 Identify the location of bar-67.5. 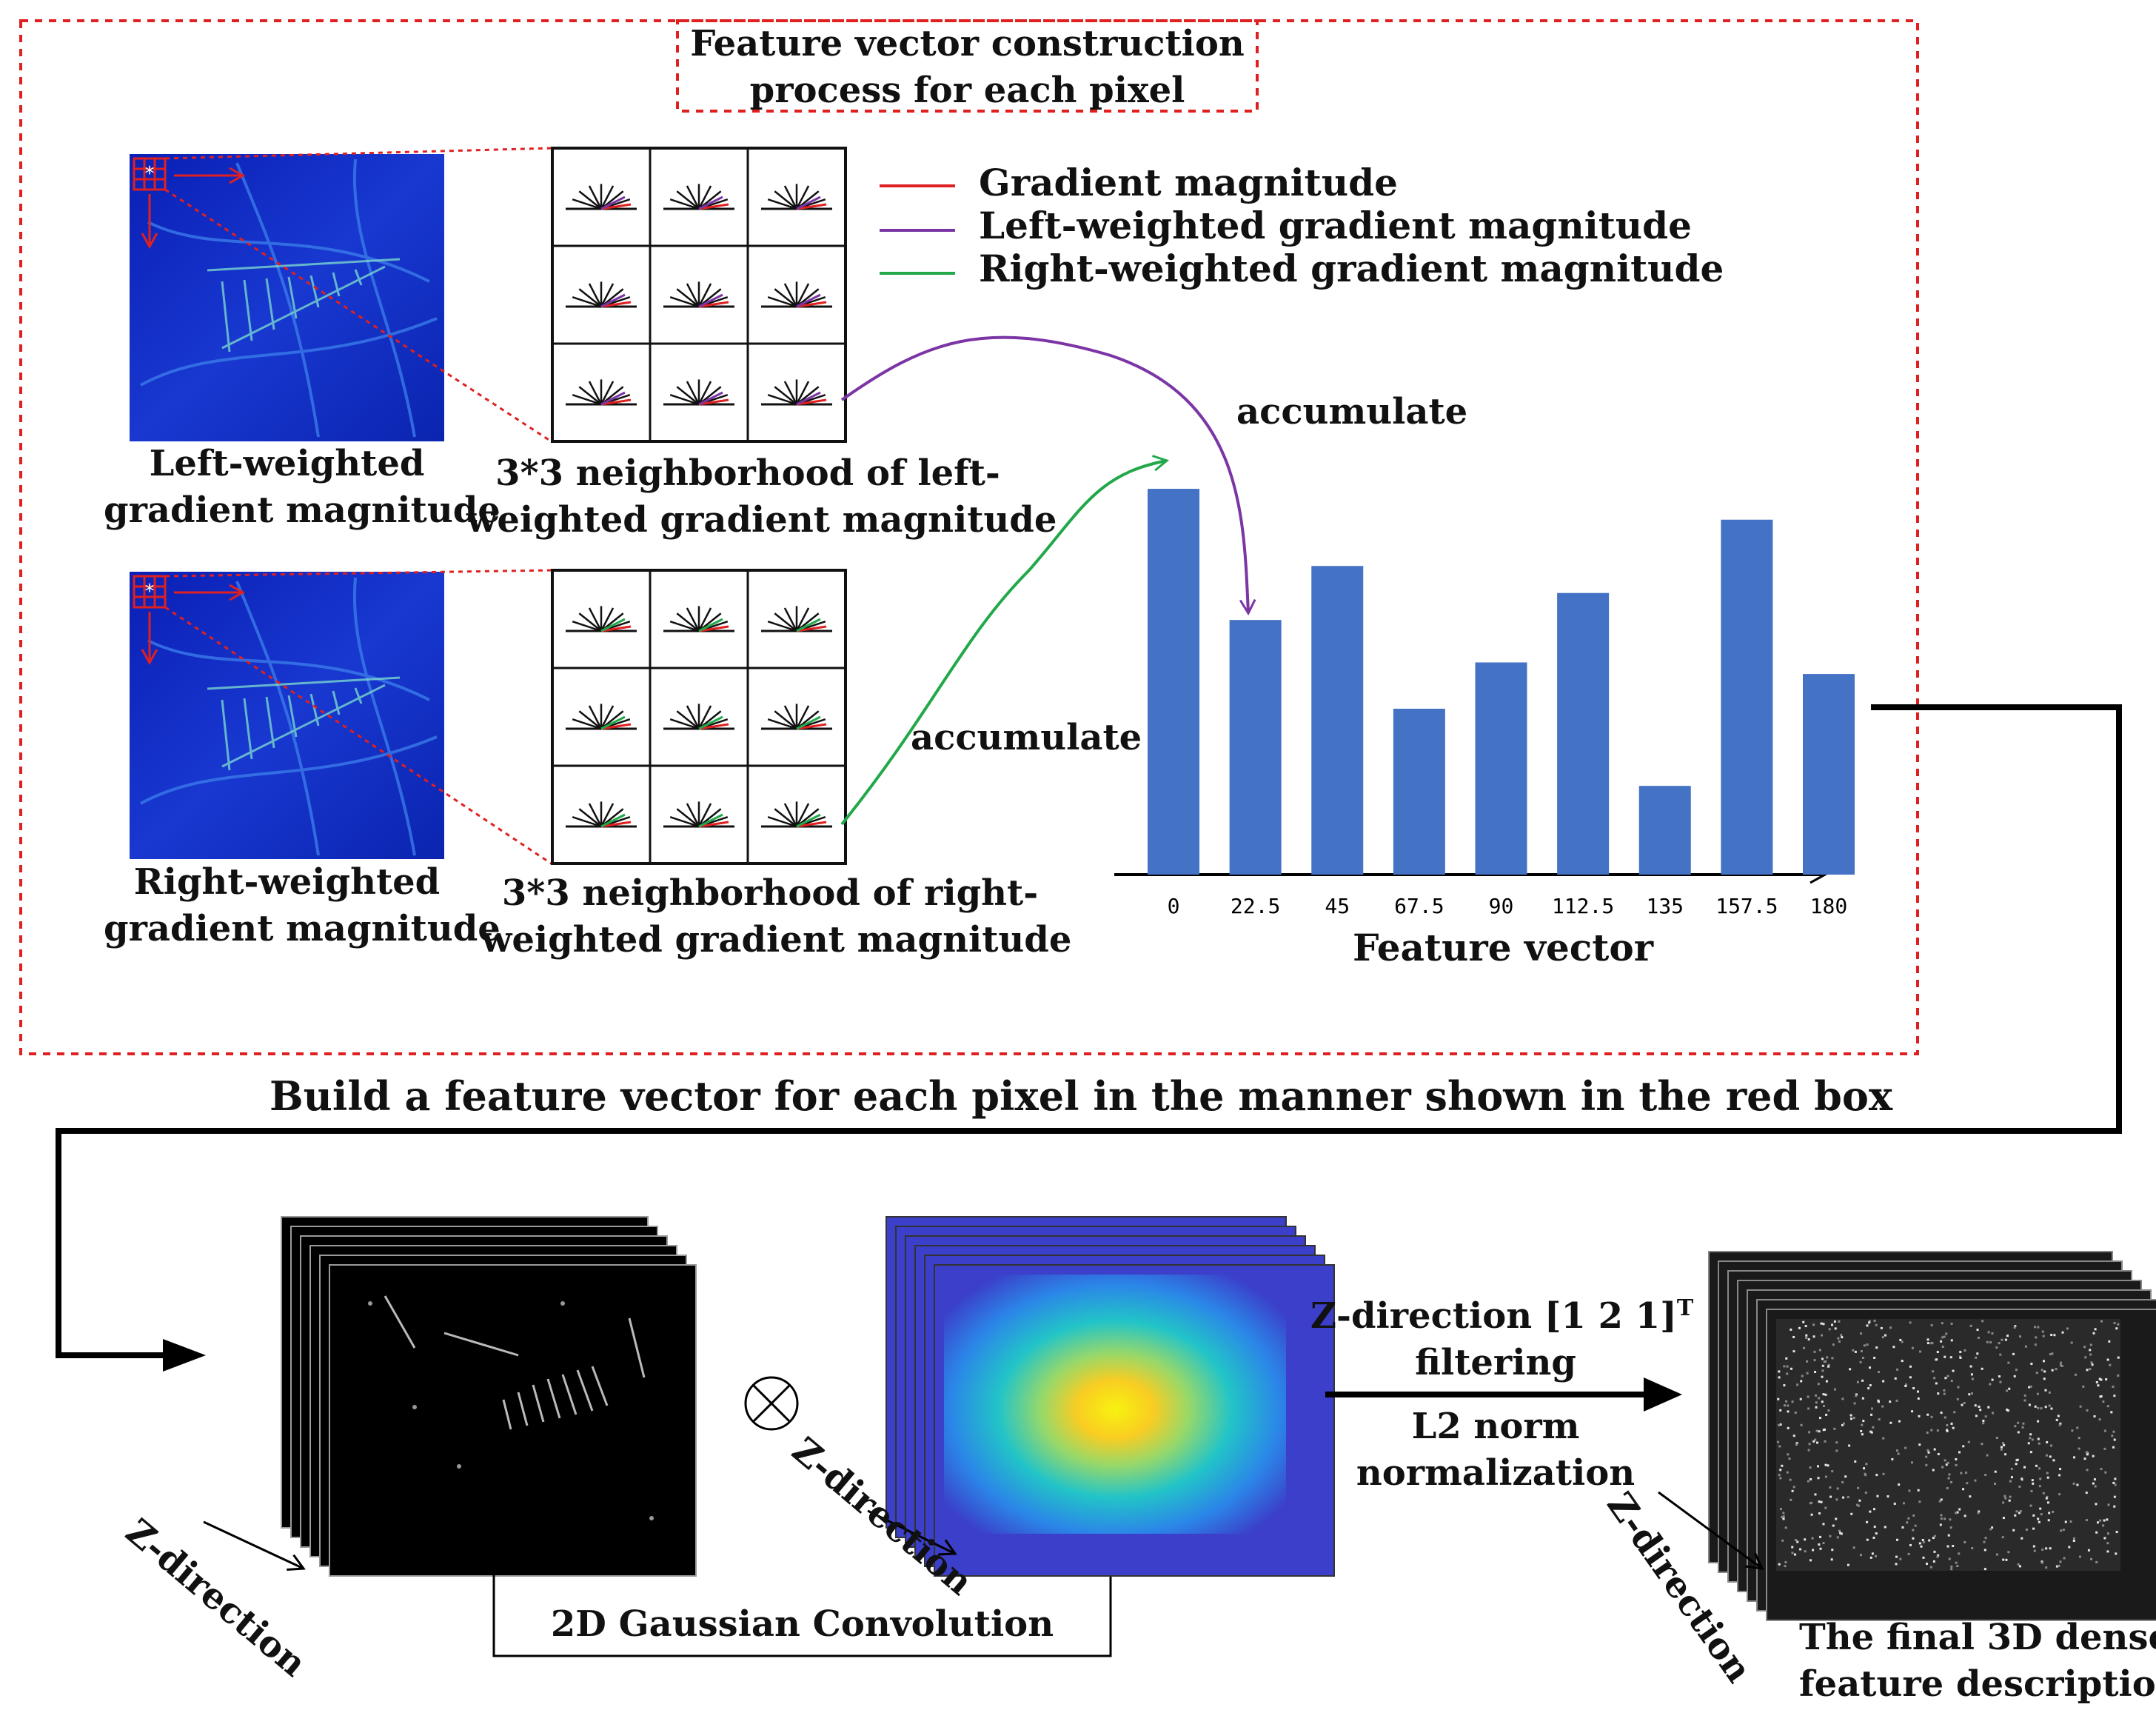
(1419, 792).